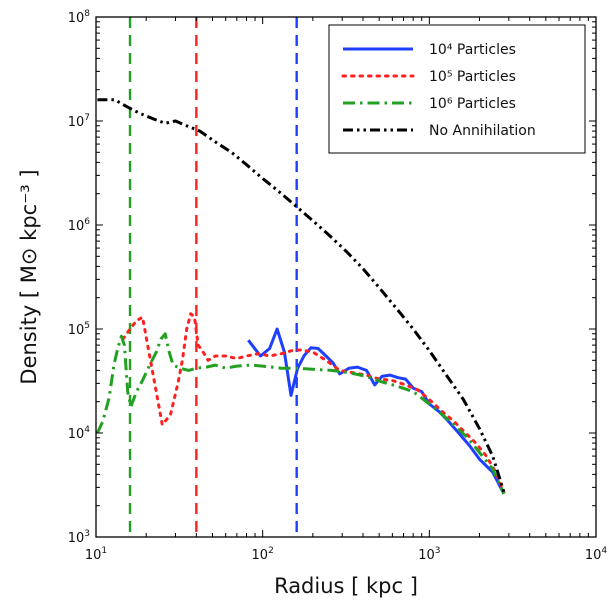 The width and height of the screenshot is (613, 606). I want to click on legend-label-1: 10⁵ Particles, so click(472, 77).